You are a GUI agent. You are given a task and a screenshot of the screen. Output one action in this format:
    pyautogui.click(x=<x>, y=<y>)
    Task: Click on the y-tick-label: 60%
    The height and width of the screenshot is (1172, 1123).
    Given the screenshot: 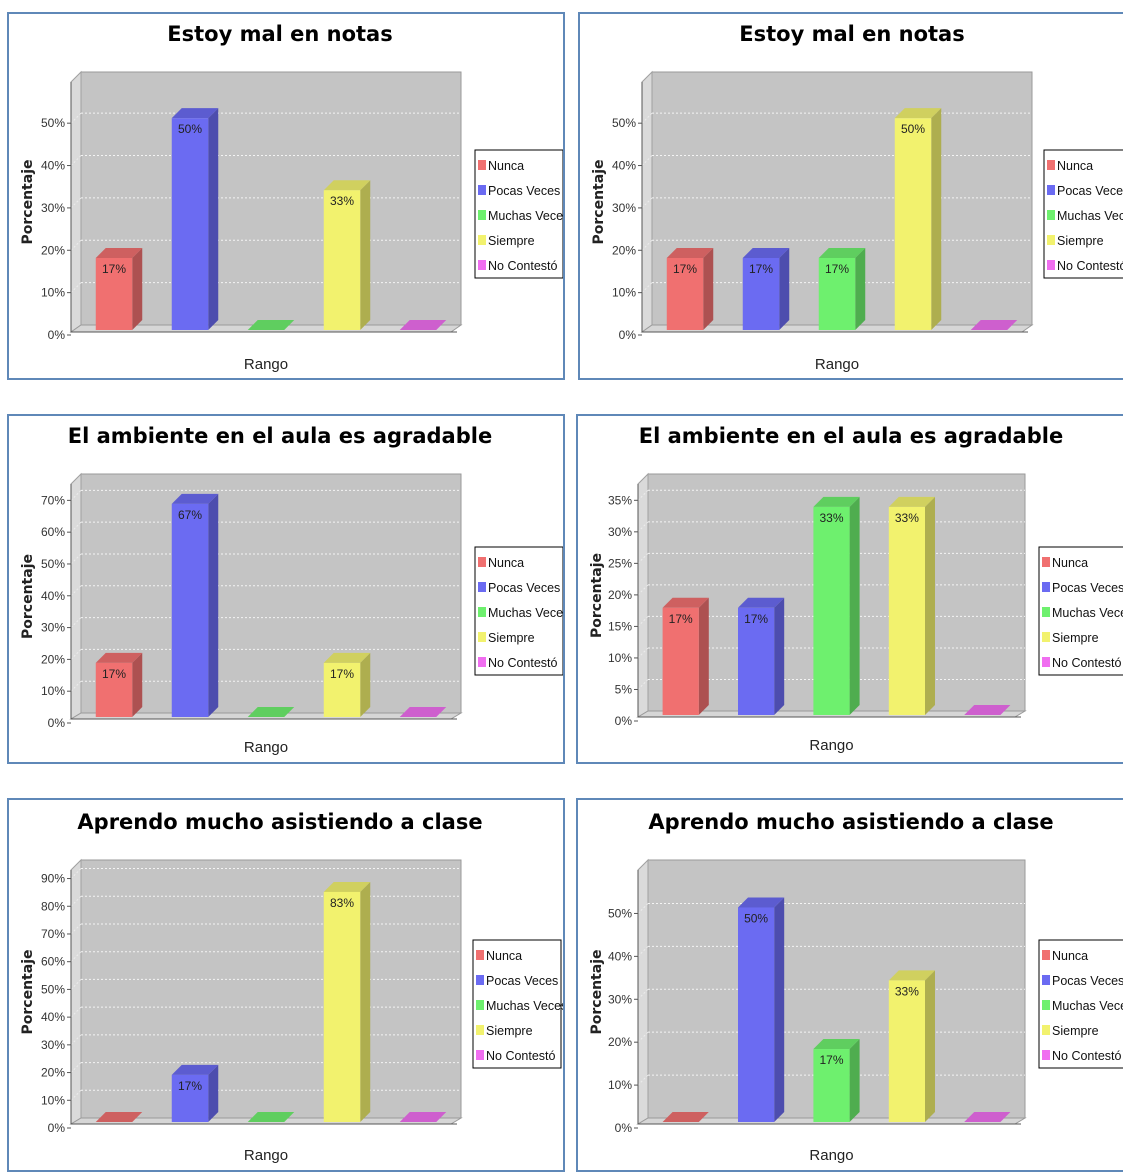 What is the action you would take?
    pyautogui.click(x=53, y=532)
    